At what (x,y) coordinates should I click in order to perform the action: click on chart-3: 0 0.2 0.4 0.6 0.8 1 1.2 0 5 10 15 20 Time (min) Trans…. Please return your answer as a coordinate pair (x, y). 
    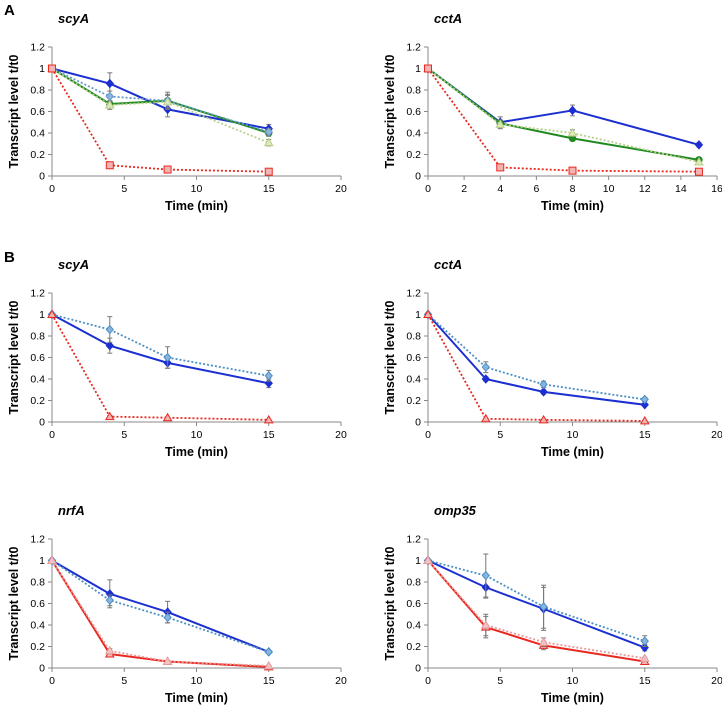
    Looking at the image, I should click on (177, 358).